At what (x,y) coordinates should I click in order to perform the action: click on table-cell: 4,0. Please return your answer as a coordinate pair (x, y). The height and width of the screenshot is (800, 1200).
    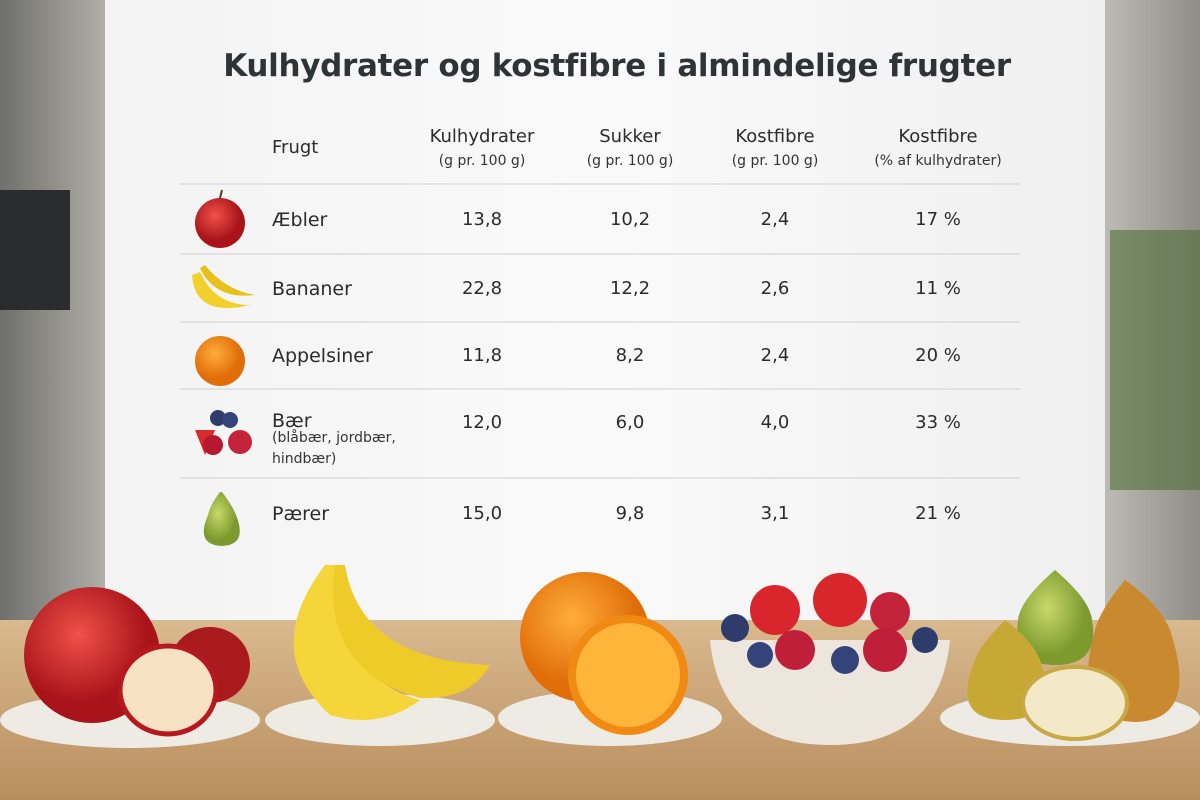
    Looking at the image, I should click on (775, 422).